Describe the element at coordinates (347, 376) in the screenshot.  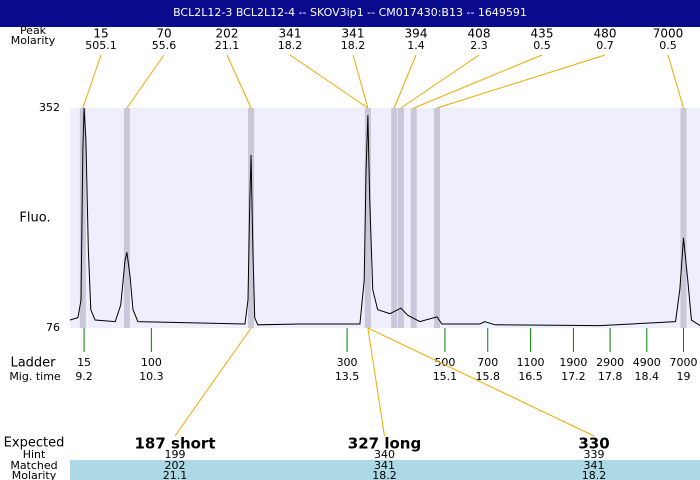
I see `ladder-time: 13.5` at that location.